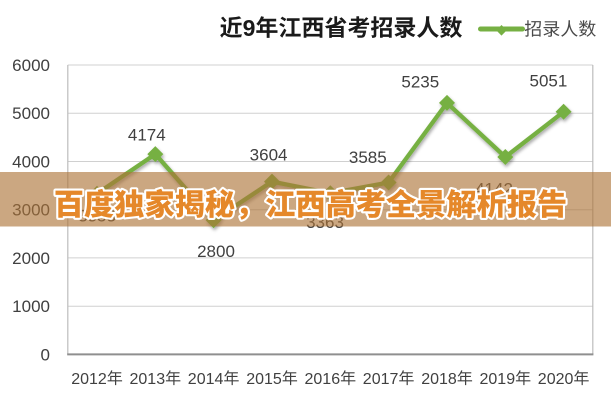 The image size is (611, 400). What do you see at coordinates (264, 379) in the screenshot?
I see `svg-text: 2015` at bounding box center [264, 379].